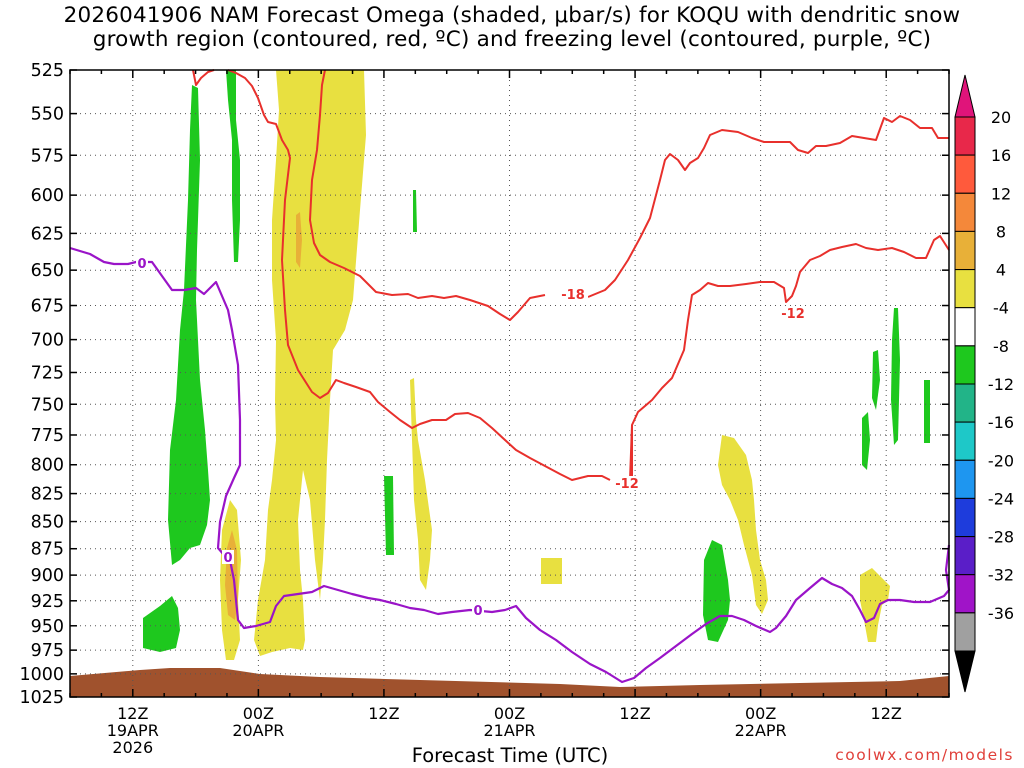  I want to click on colorbar-label: 16, so click(1001, 155).